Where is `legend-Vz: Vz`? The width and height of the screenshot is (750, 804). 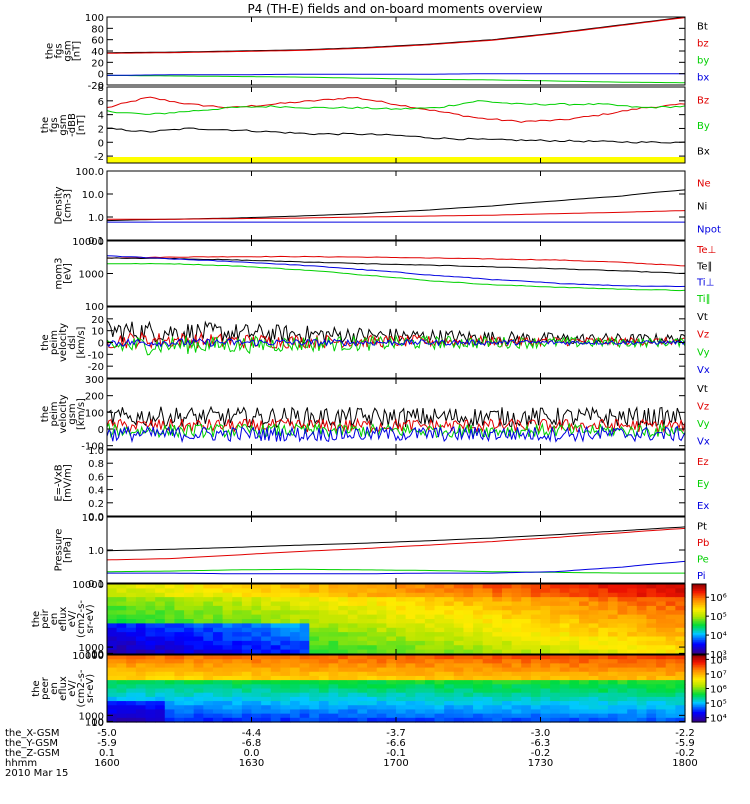 legend-Vz: Vz is located at coordinates (703, 406).